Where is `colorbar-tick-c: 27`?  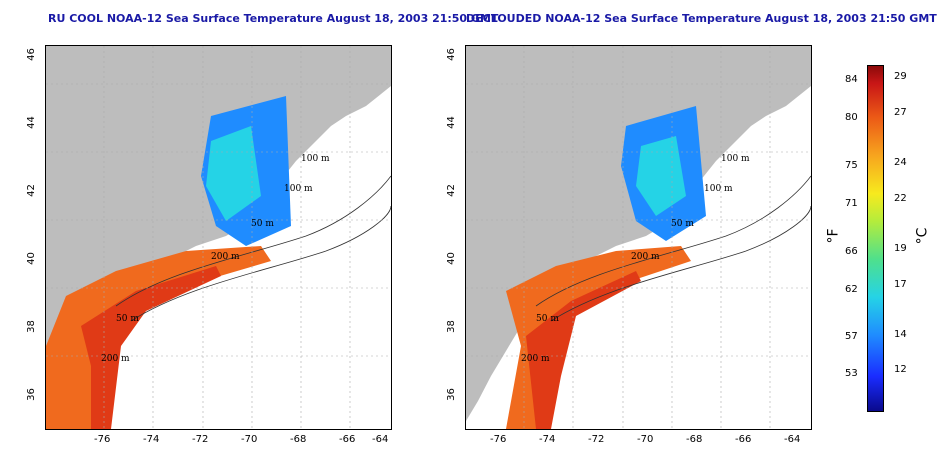
colorbar-tick-c: 27 is located at coordinates (900, 112).